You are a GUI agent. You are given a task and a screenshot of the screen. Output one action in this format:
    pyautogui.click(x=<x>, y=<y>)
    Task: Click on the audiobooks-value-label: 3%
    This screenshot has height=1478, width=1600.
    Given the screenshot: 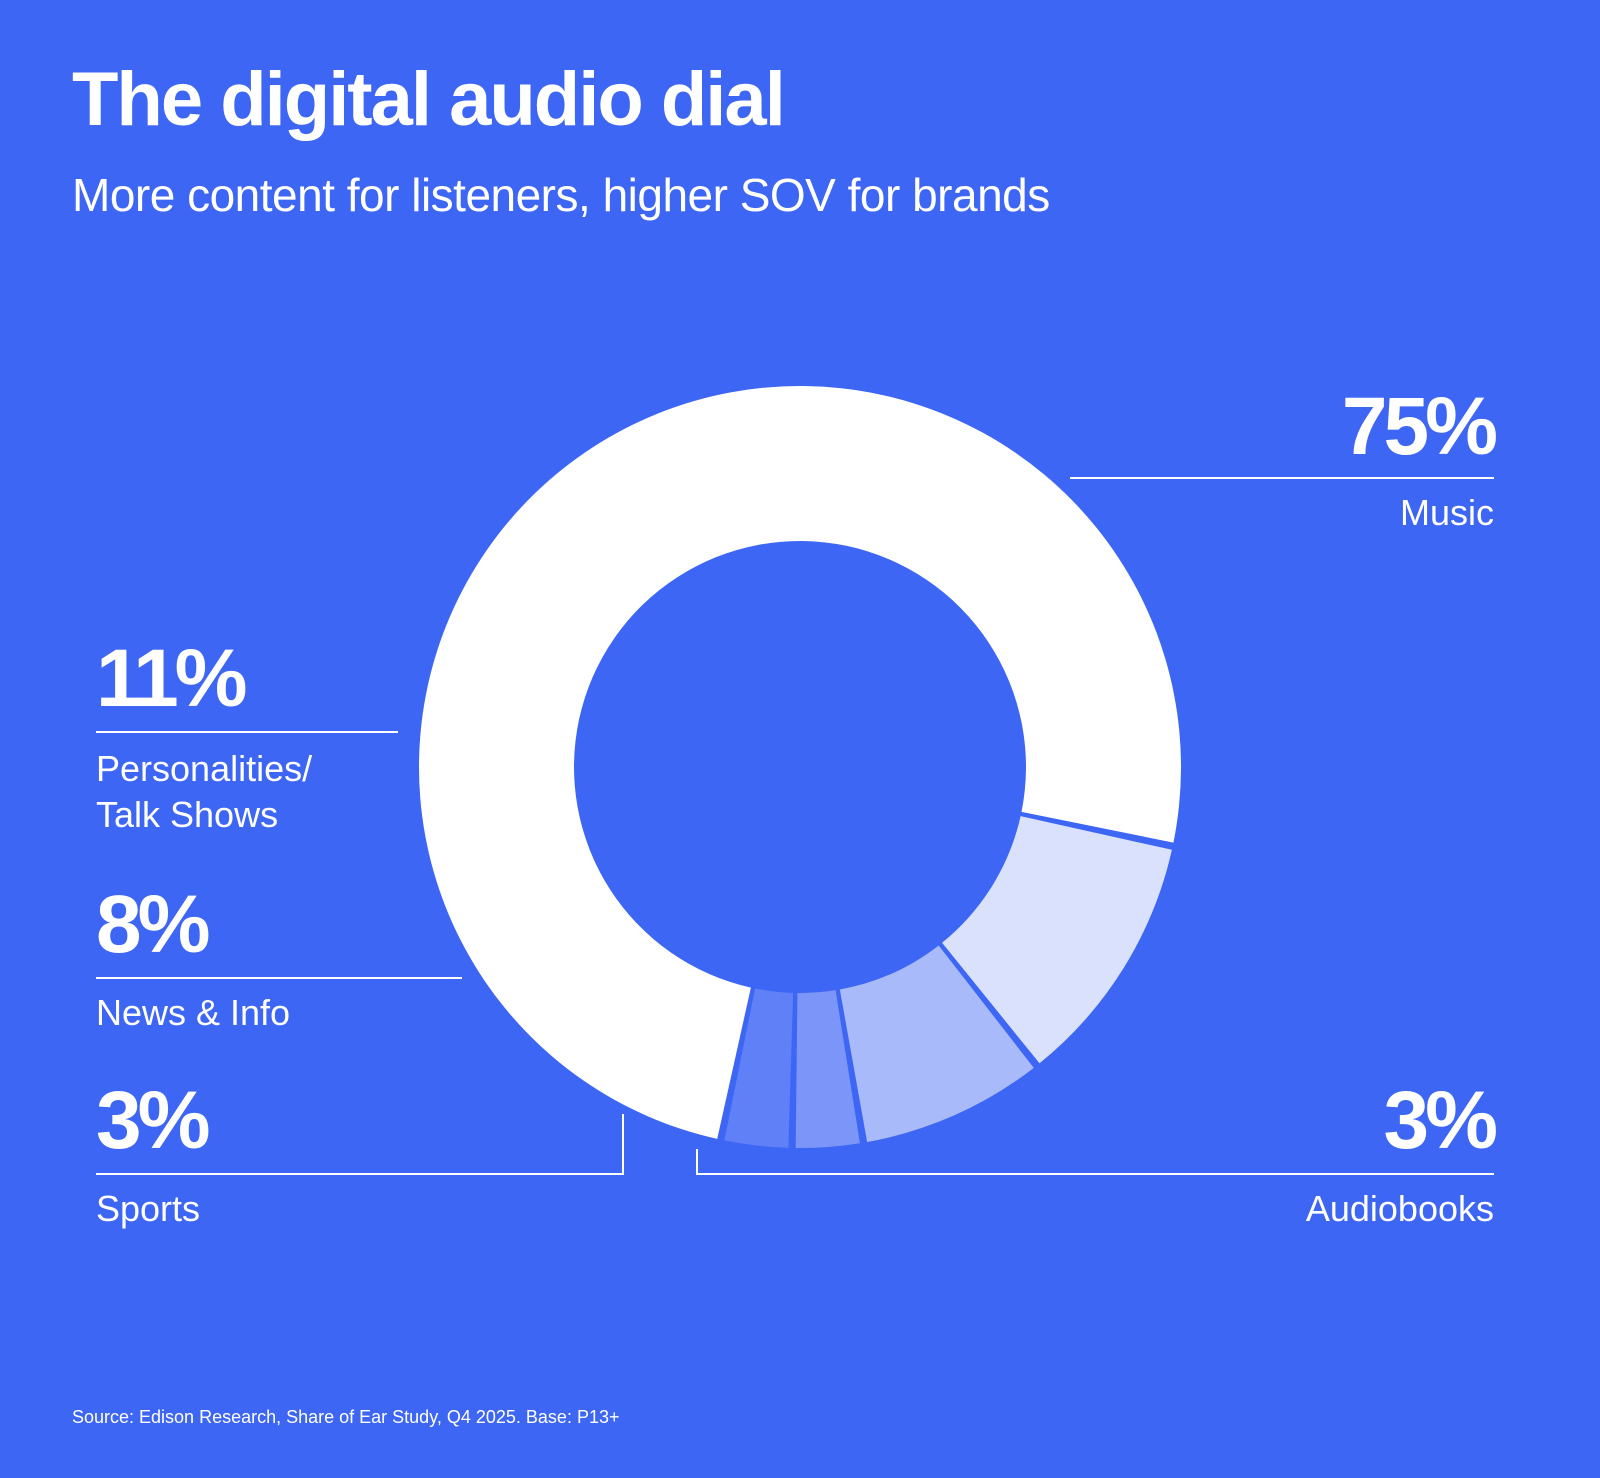 What is the action you would take?
    pyautogui.click(x=1440, y=1120)
    